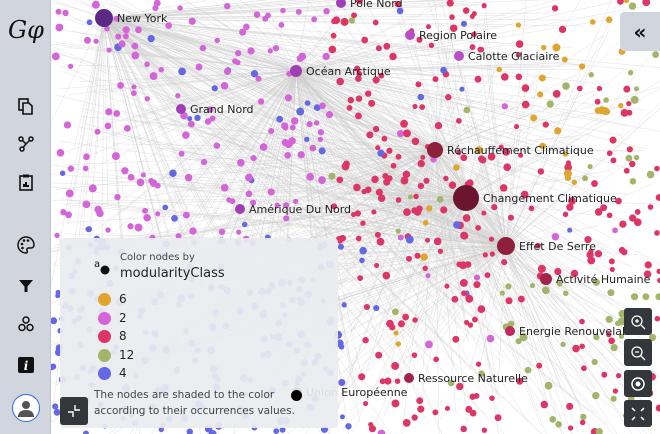 This screenshot has width=660, height=434. Describe the element at coordinates (26, 182) in the screenshot. I see `clipboard-chart-icon` at that location.